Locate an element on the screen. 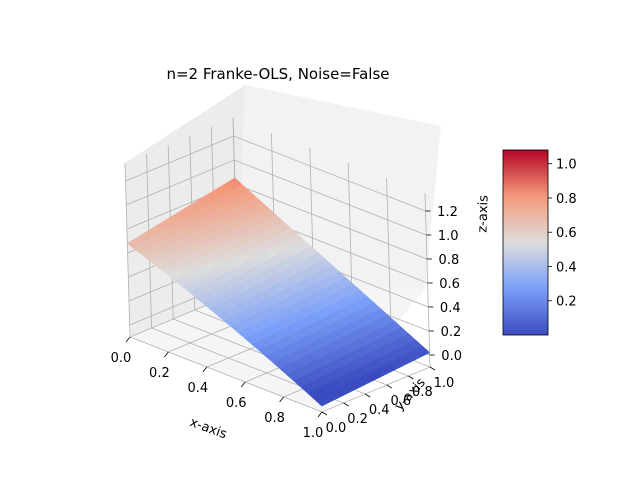 This screenshot has height=484, width=640. y-tick-label-4: 0.8 is located at coordinates (422, 392).